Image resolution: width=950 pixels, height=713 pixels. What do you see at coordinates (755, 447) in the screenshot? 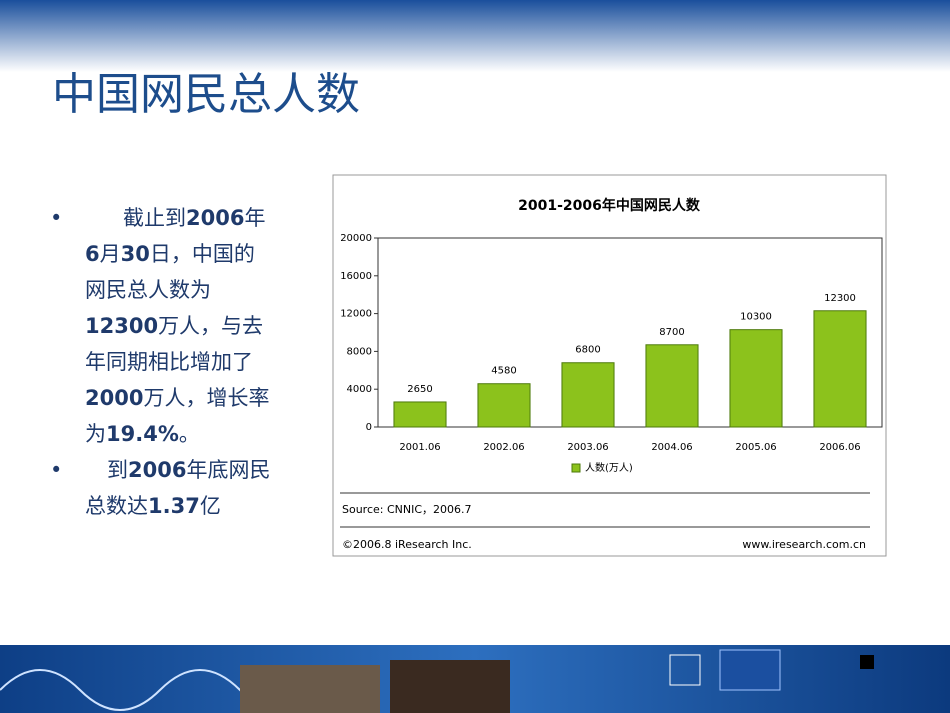
I see `x-tick-label: 2005.06` at bounding box center [755, 447].